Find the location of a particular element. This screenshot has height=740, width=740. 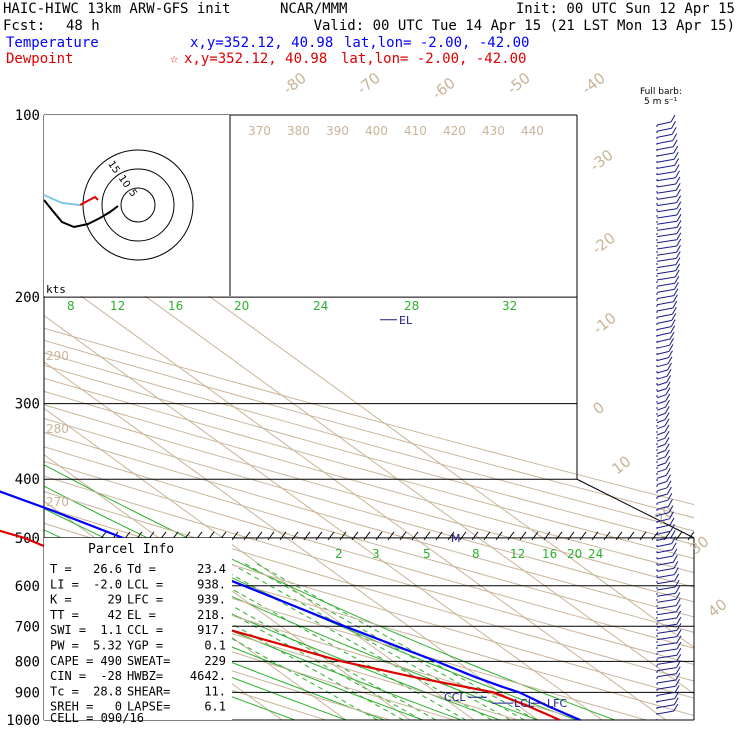

parcel-key: TT = is located at coordinates (64, 615).